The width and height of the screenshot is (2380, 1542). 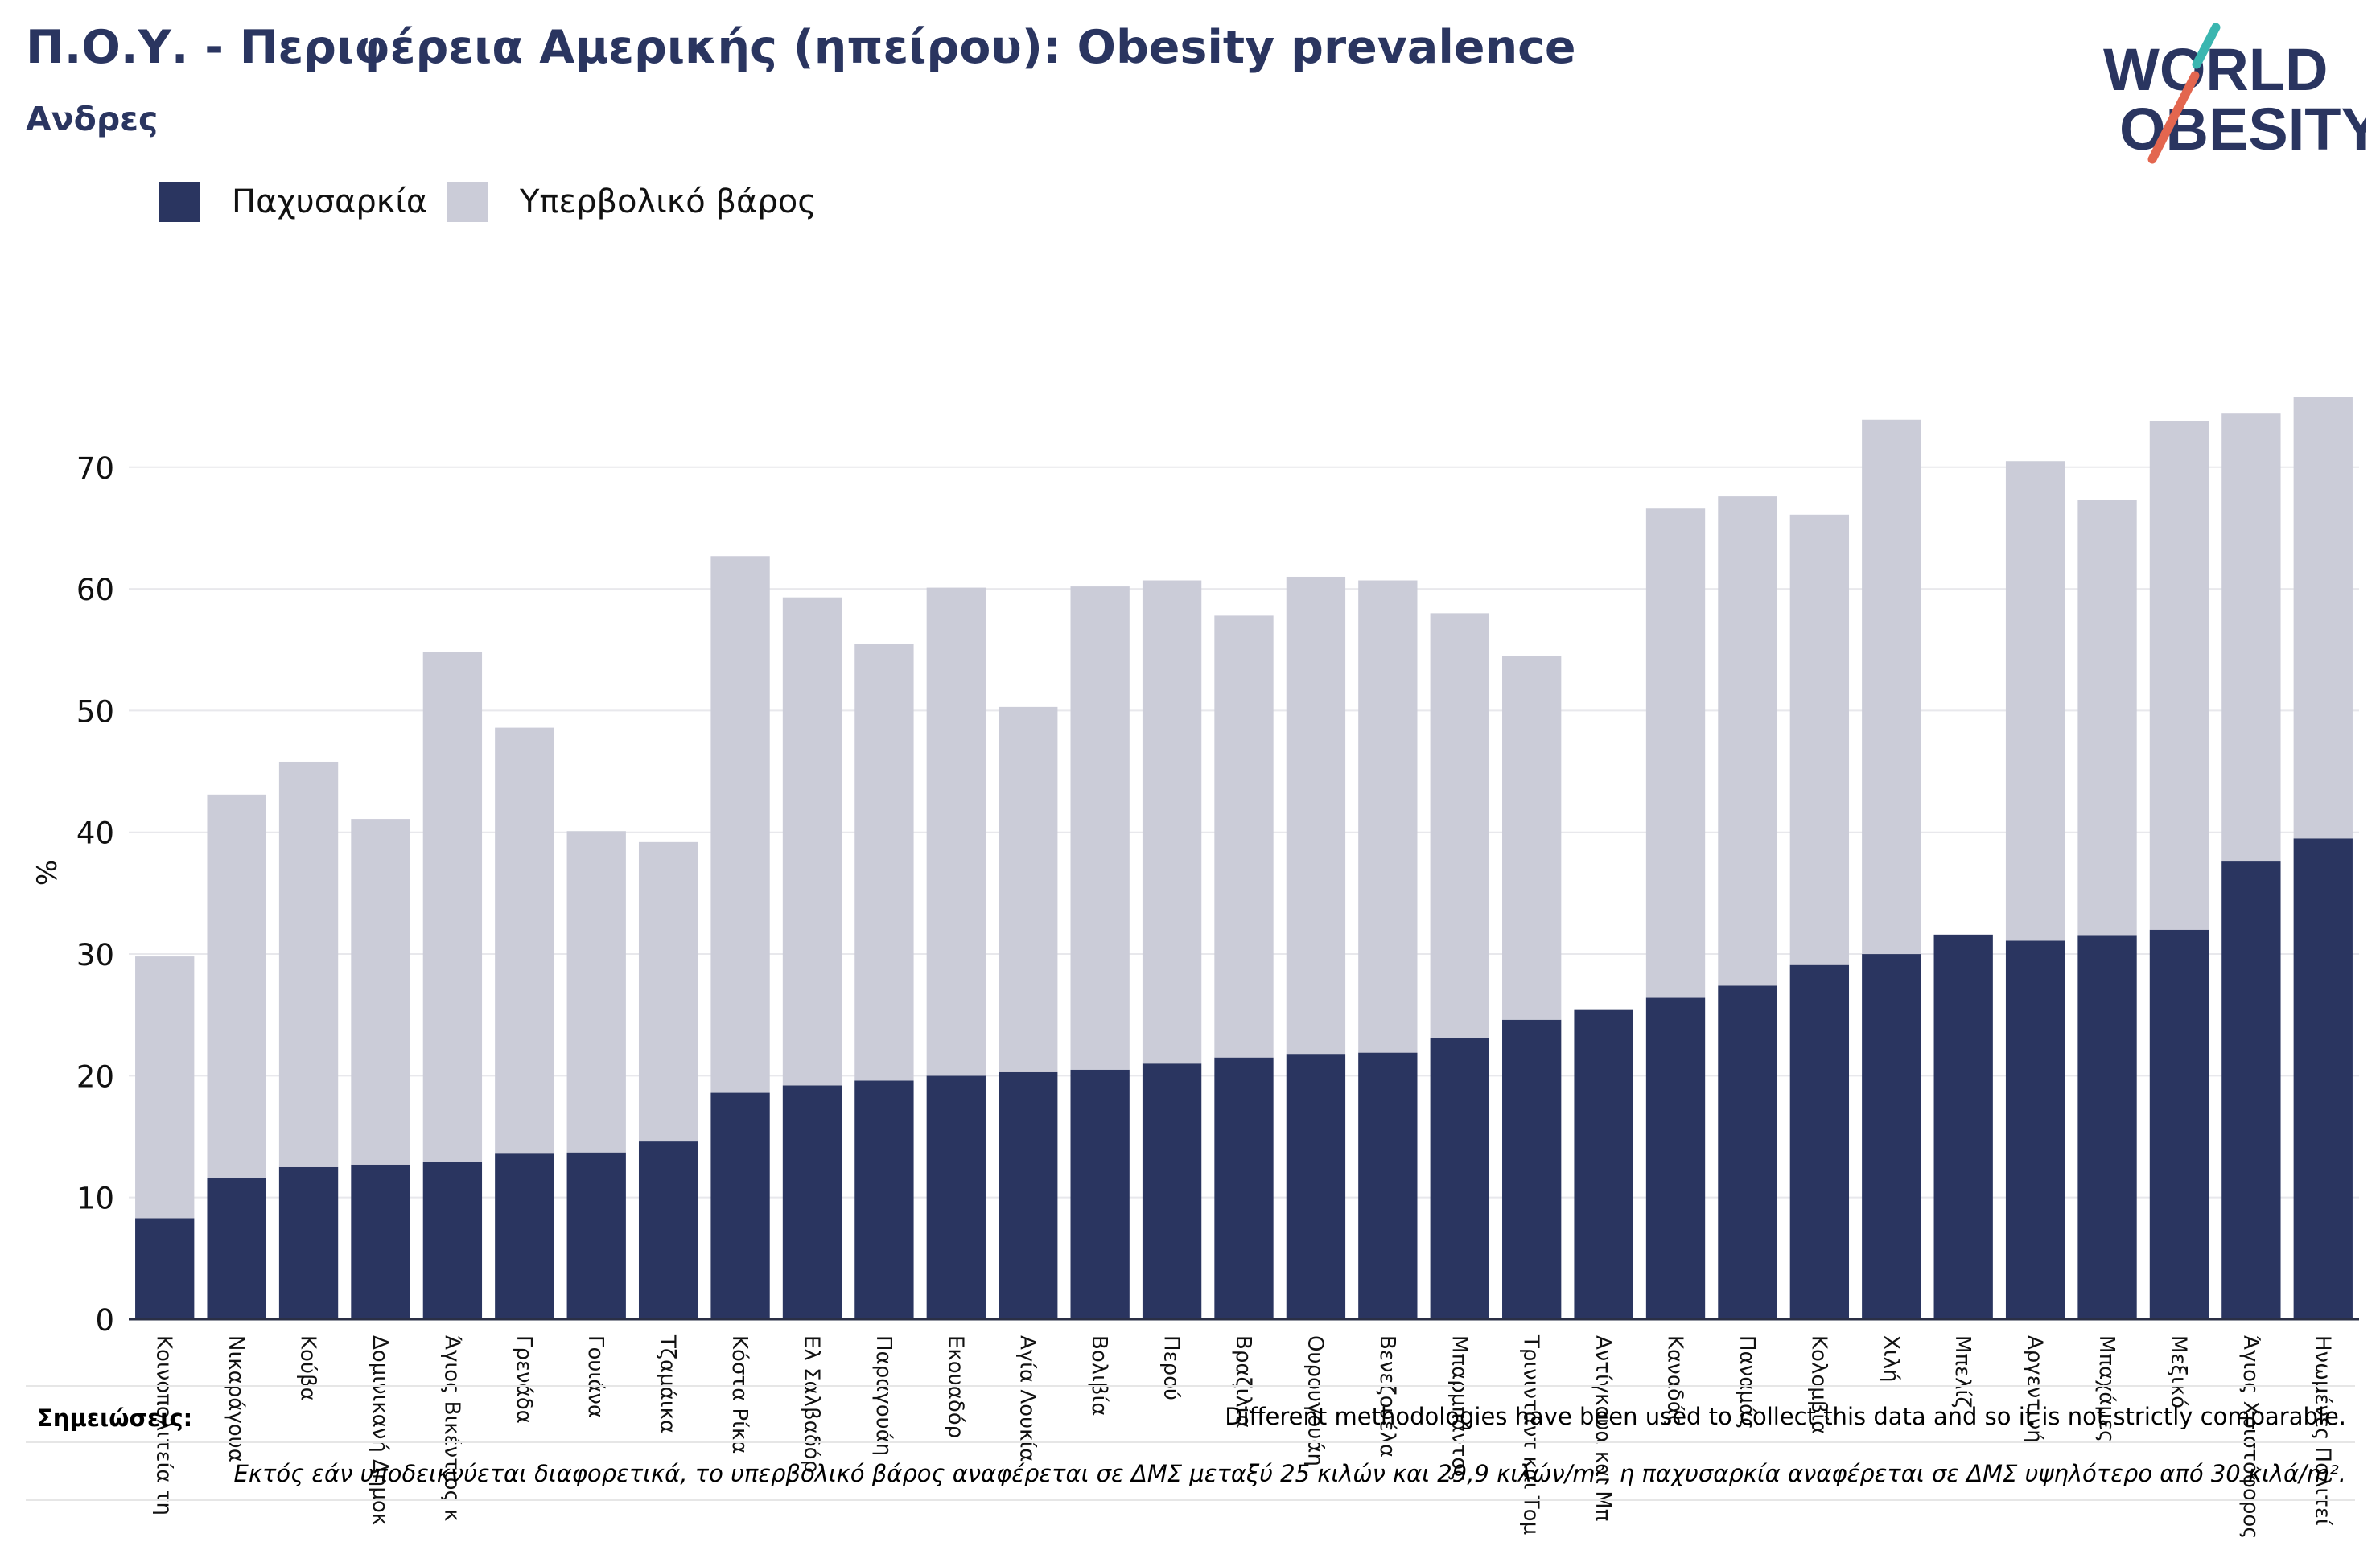 I want to click on y-axis-label: %, so click(x=47, y=873).